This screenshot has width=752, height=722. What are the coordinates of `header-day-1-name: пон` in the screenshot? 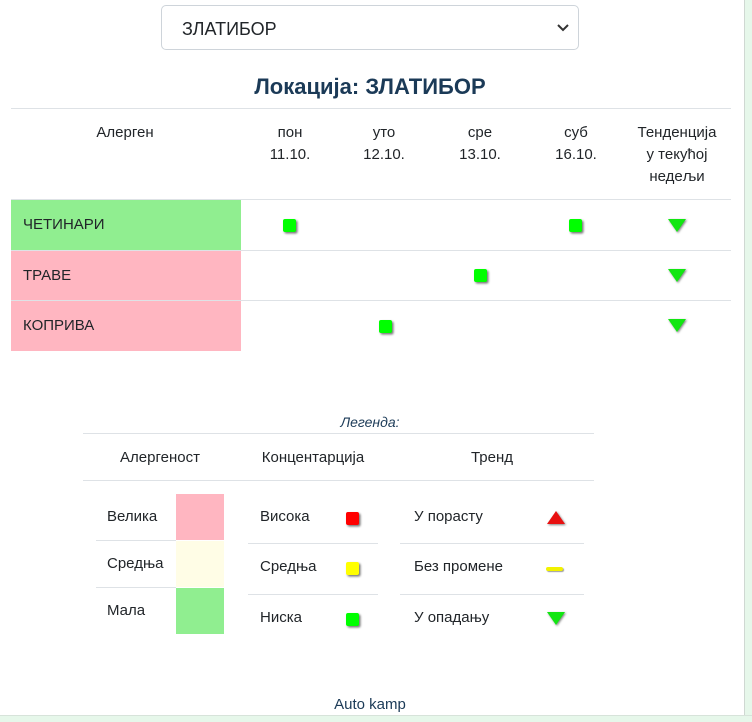 It's located at (290, 132).